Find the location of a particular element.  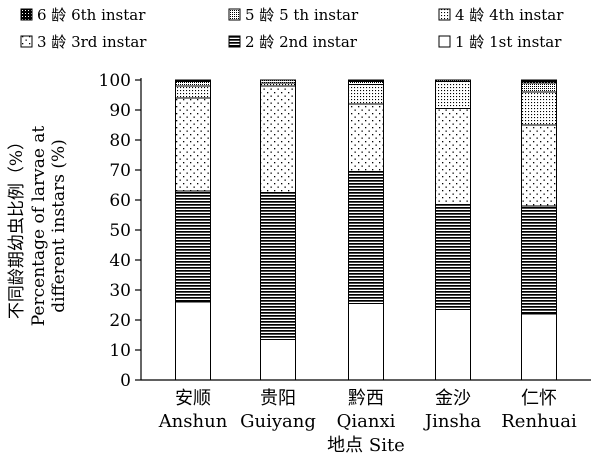

legend-item-1st-instar: 1 龄 1st instar is located at coordinates (500, 42).